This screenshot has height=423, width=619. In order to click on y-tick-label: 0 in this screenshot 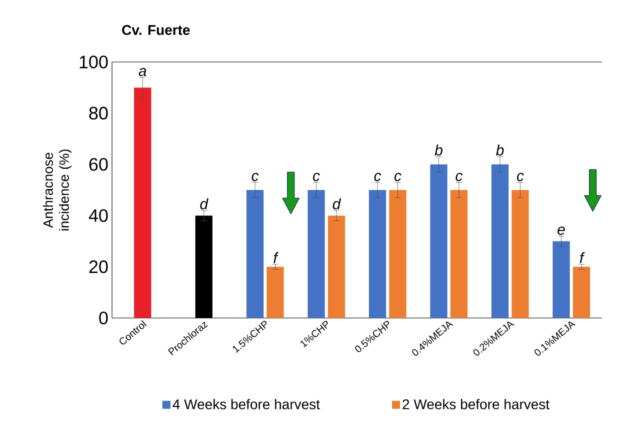, I will do `click(103, 318)`.